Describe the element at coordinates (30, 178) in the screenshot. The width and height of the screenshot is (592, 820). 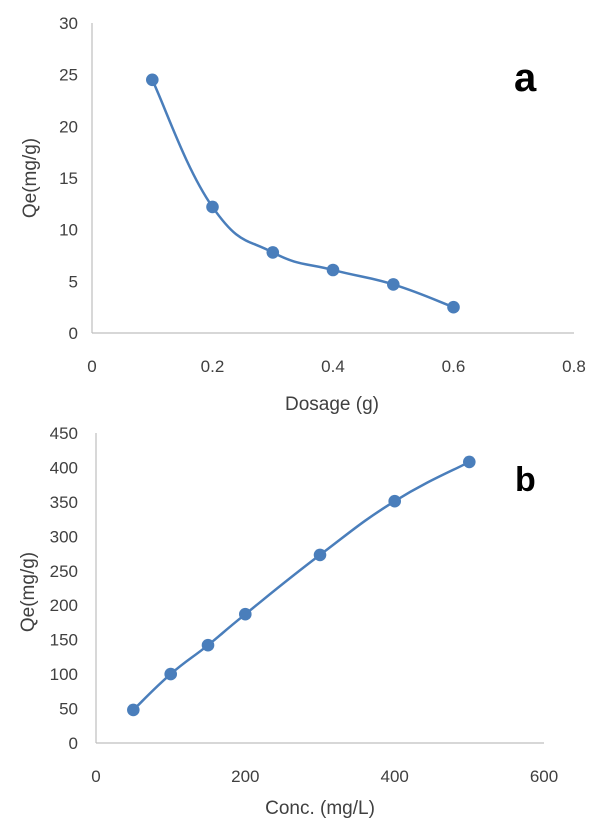
I see `y-axis-title-a: Qe(mg/g)` at that location.